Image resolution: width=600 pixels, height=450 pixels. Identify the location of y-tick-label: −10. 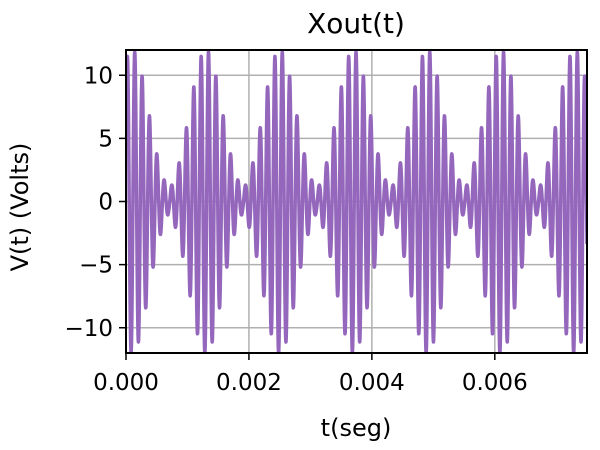
(88, 329).